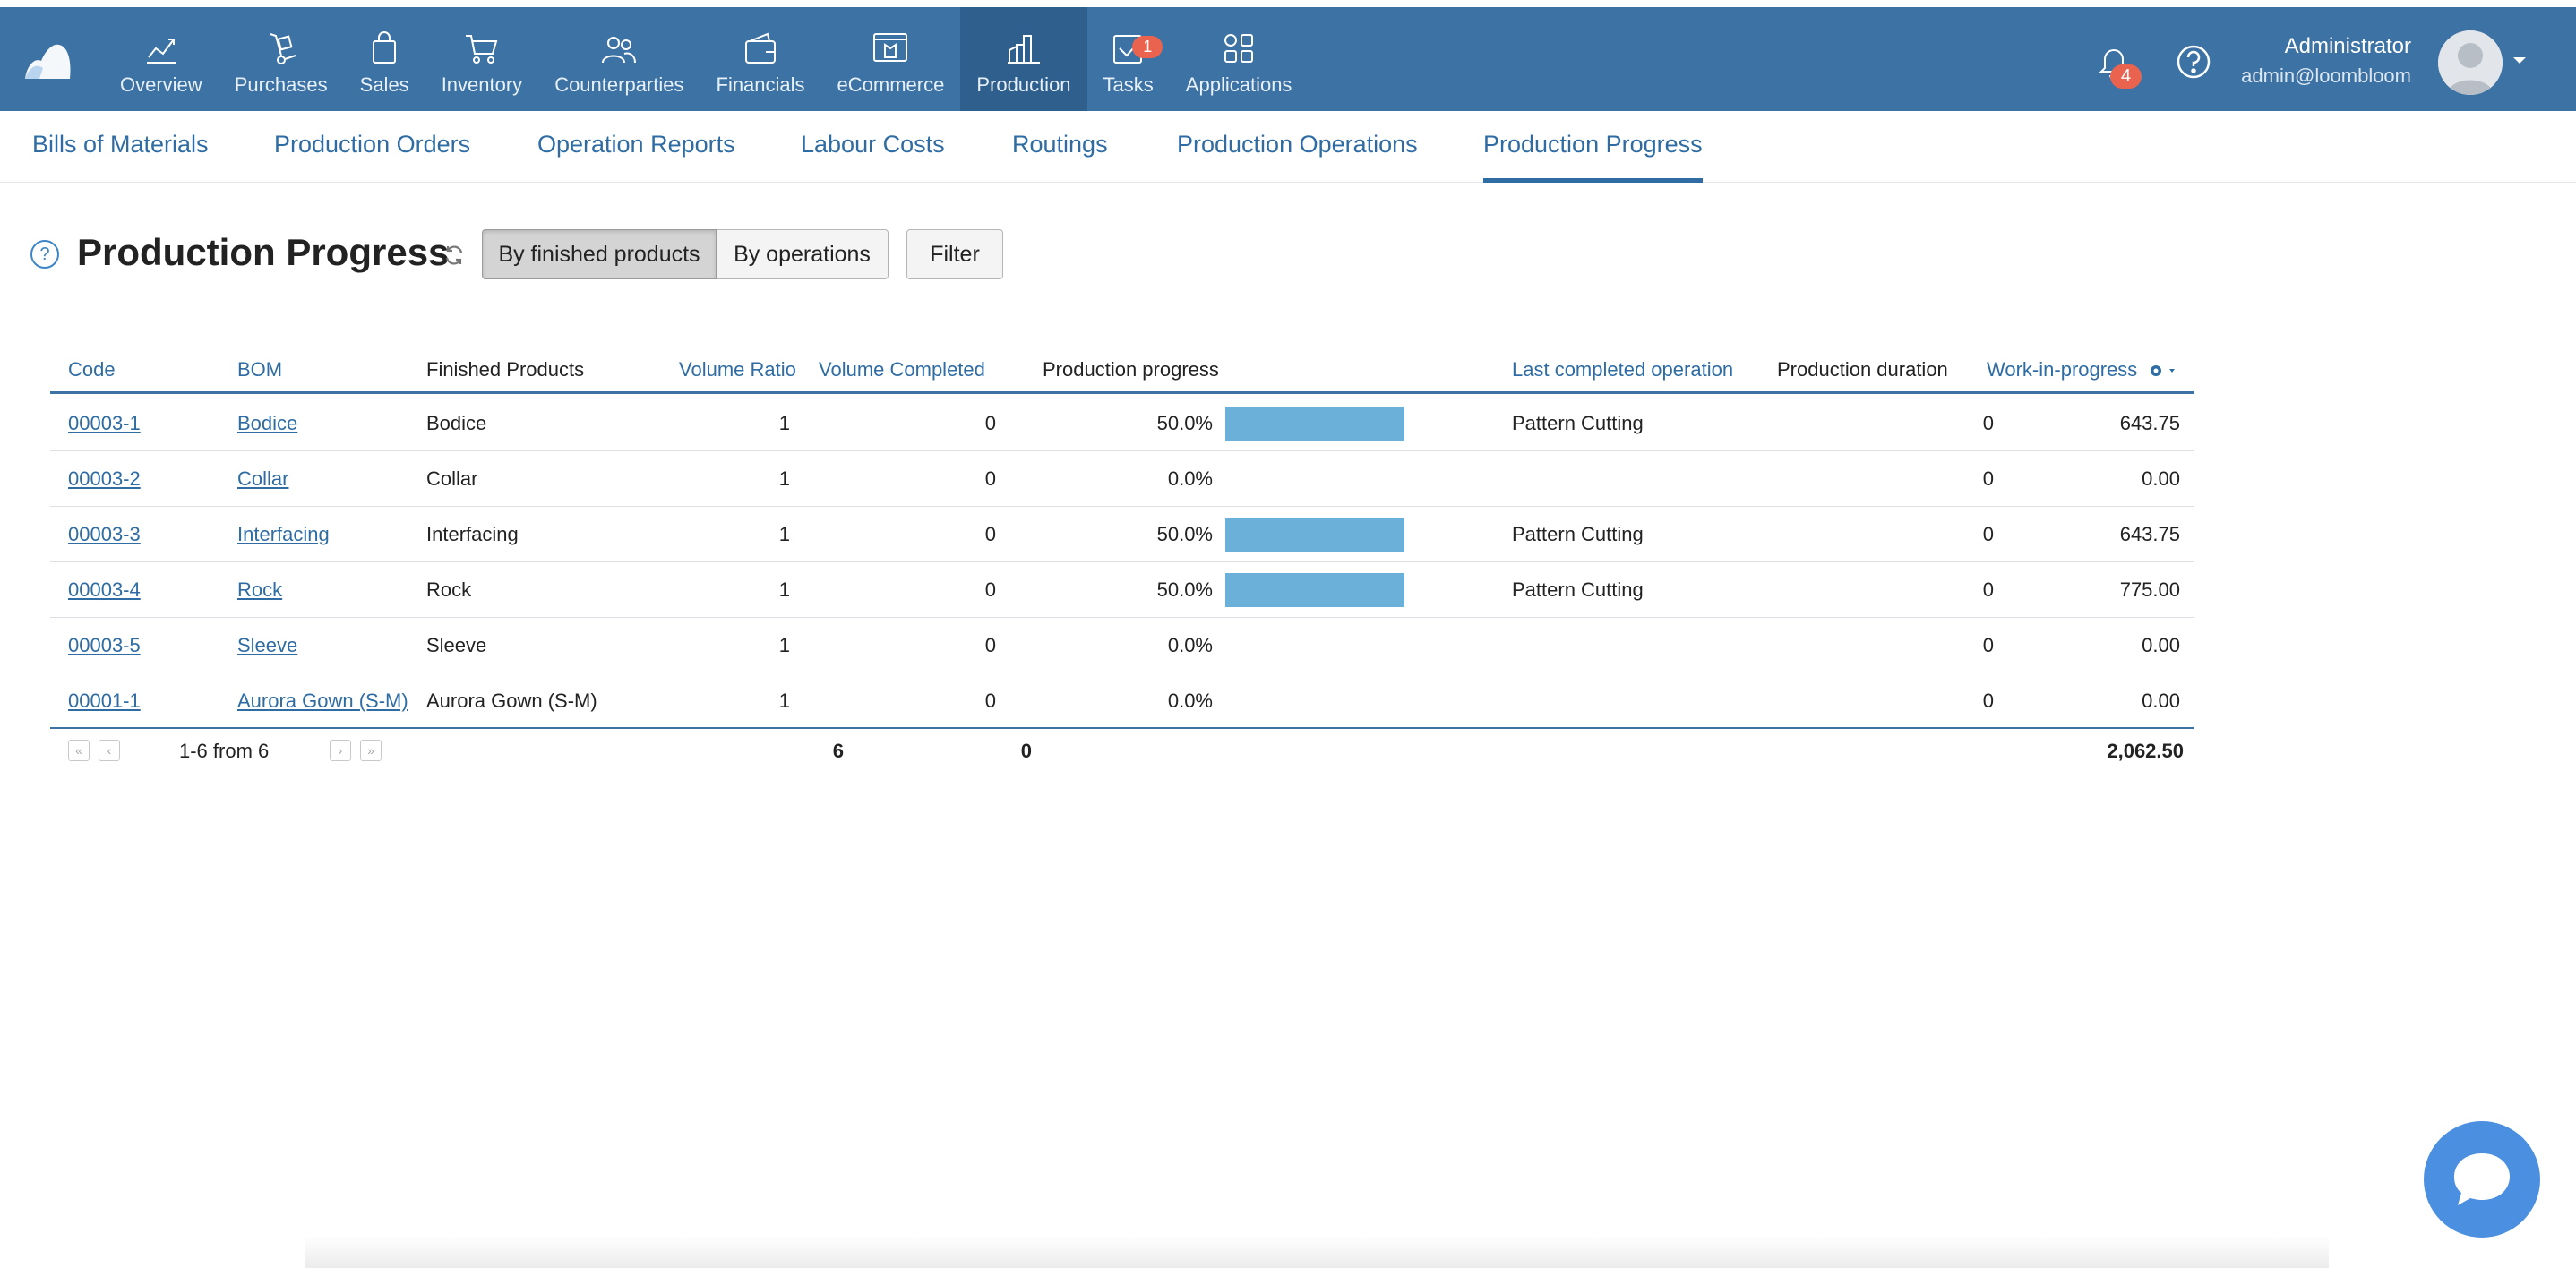 This screenshot has width=2576, height=1268. I want to click on nav-applications: Applications, so click(1239, 59).